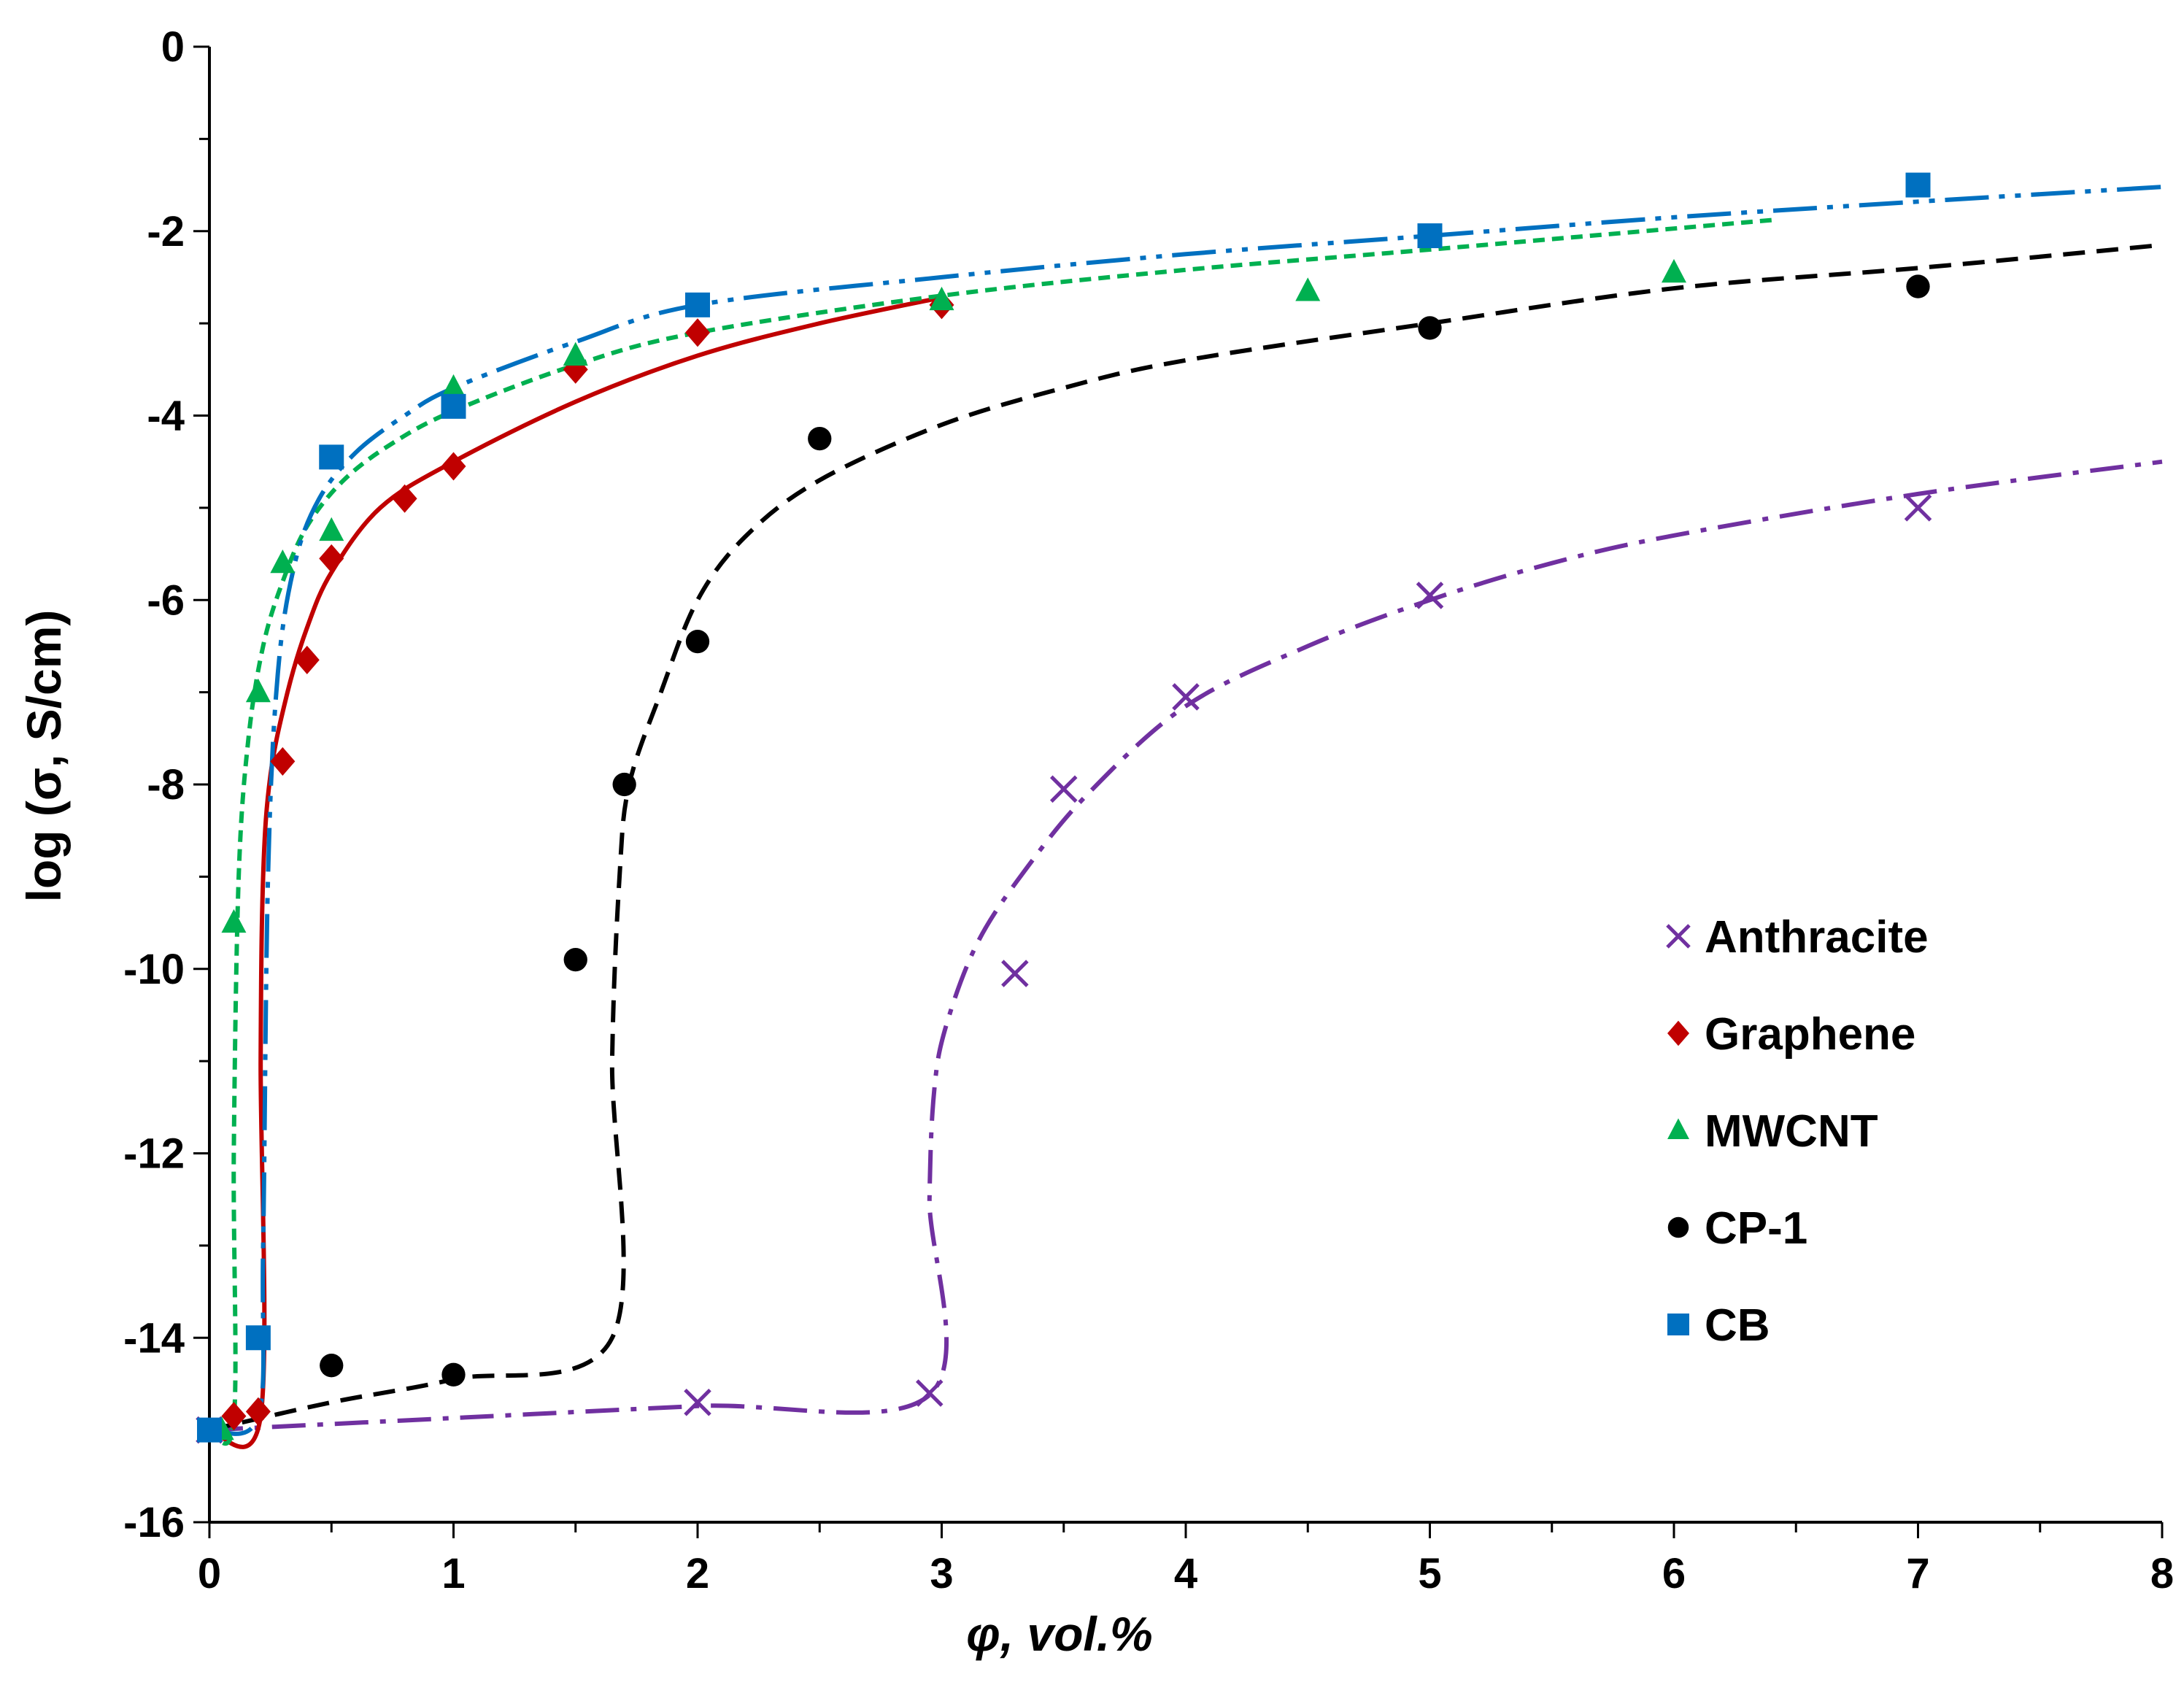  I want to click on x-tick-label: 6, so click(1674, 1573).